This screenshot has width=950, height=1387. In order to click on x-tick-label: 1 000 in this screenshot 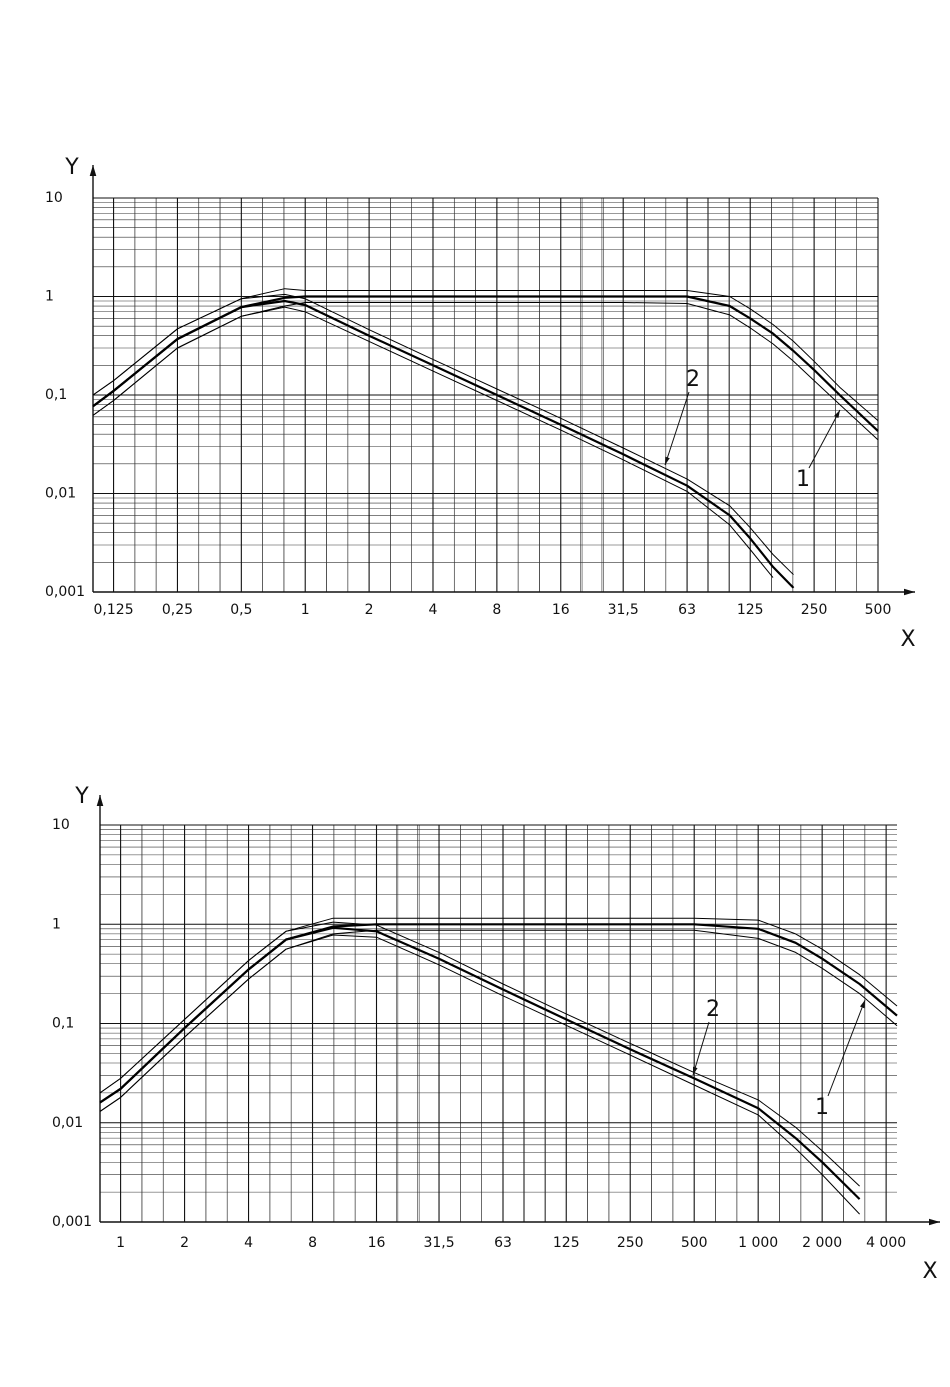, I will do `click(758, 1243)`.